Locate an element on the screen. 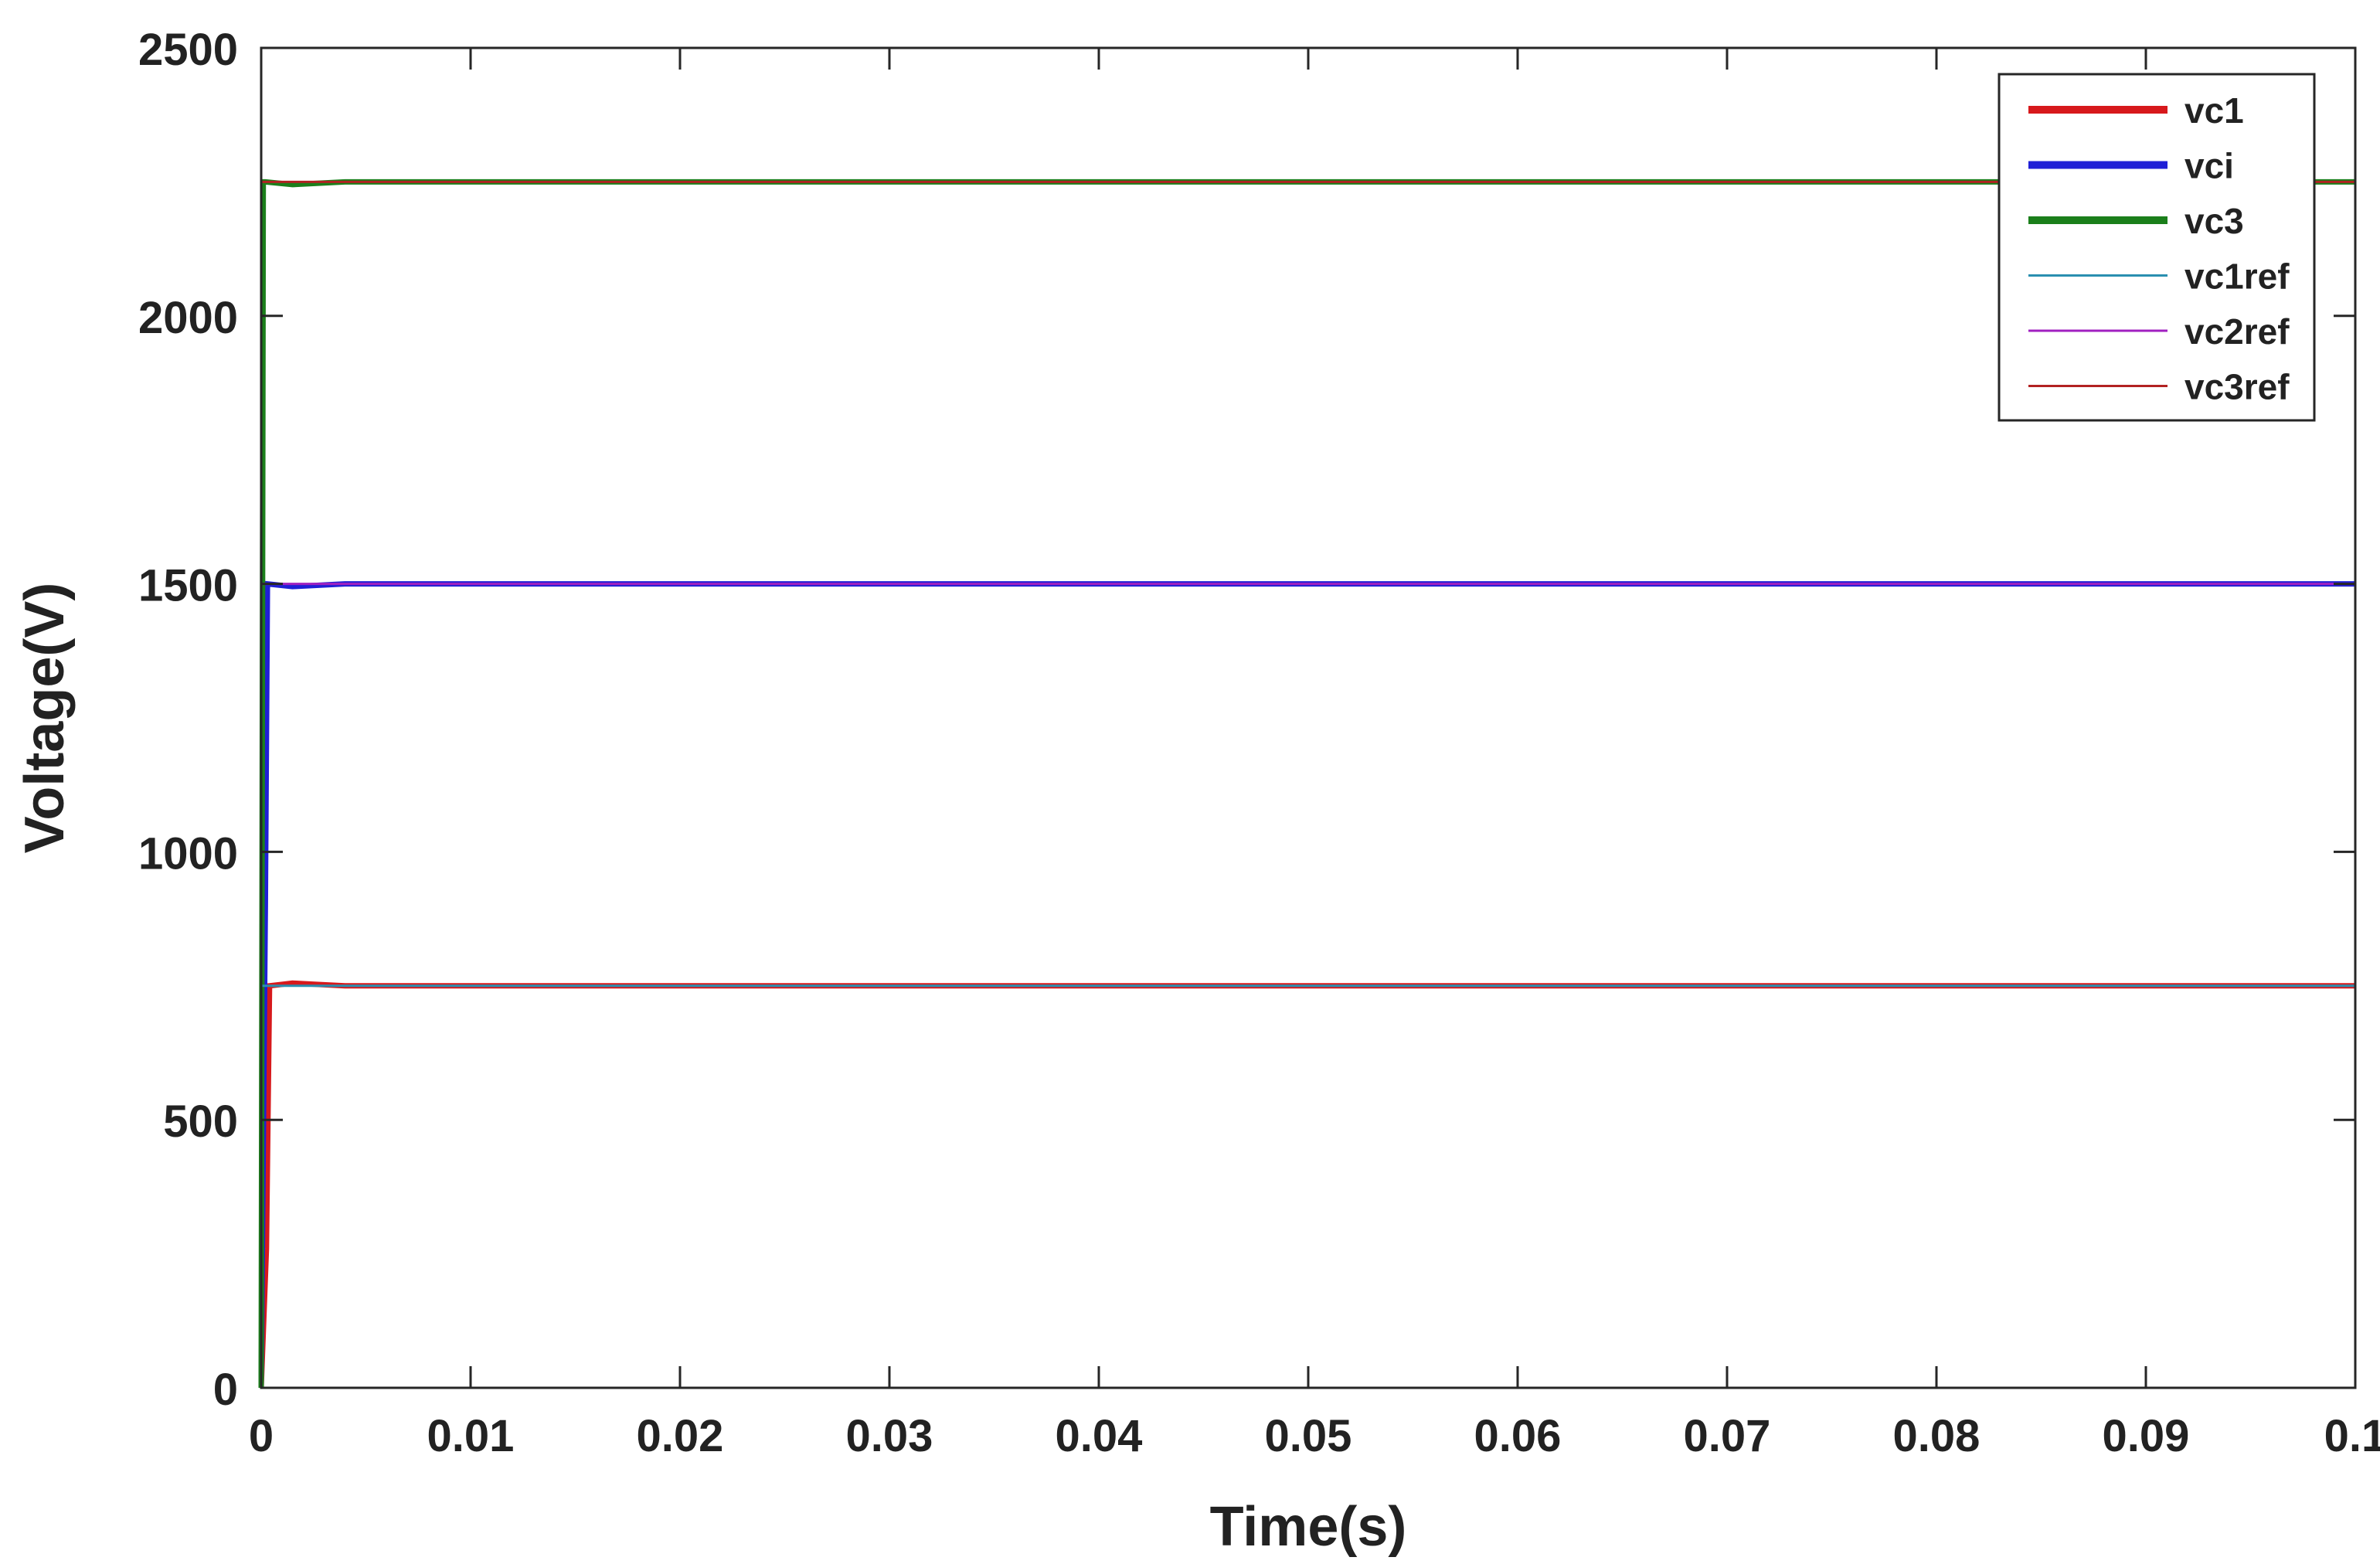 This screenshot has width=2380, height=1564. legend: vc1 vci vc3 vc1ref vc2ref vc3ref is located at coordinates (2157, 247).